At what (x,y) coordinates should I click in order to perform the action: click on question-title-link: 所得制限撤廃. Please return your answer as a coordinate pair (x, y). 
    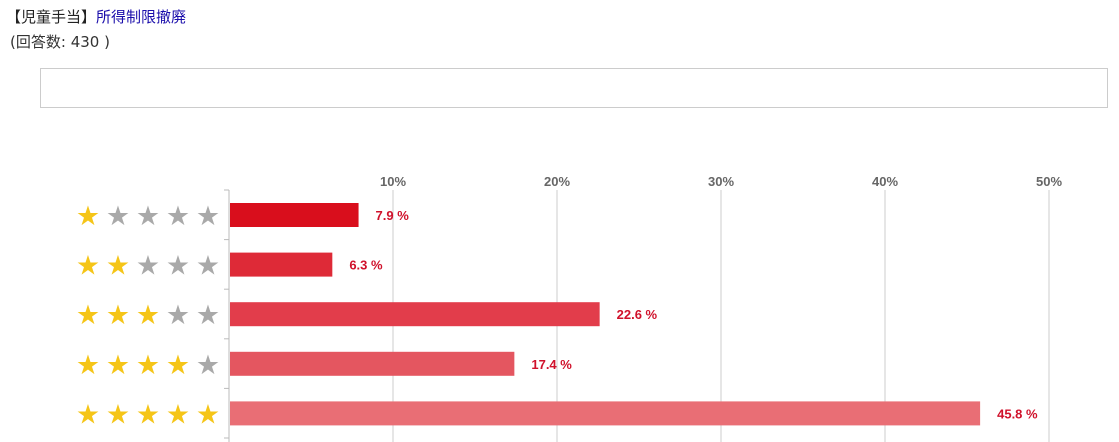
    Looking at the image, I should click on (141, 17).